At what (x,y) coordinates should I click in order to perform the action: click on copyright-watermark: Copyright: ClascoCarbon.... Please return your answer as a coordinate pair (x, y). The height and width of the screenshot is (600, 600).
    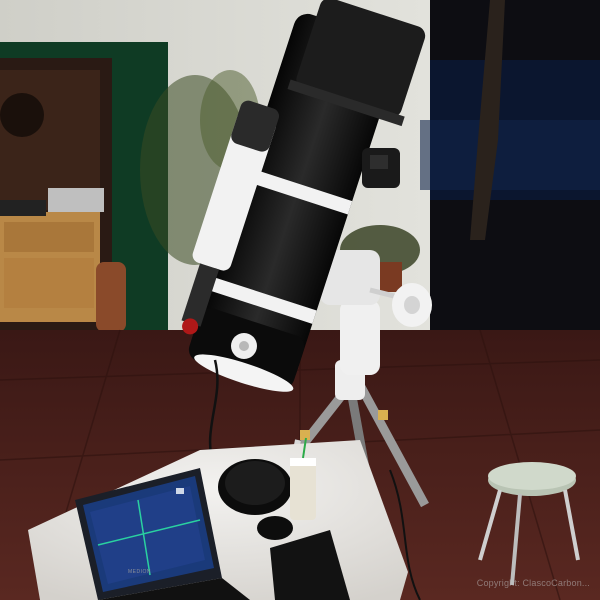
    Looking at the image, I should click on (533, 583).